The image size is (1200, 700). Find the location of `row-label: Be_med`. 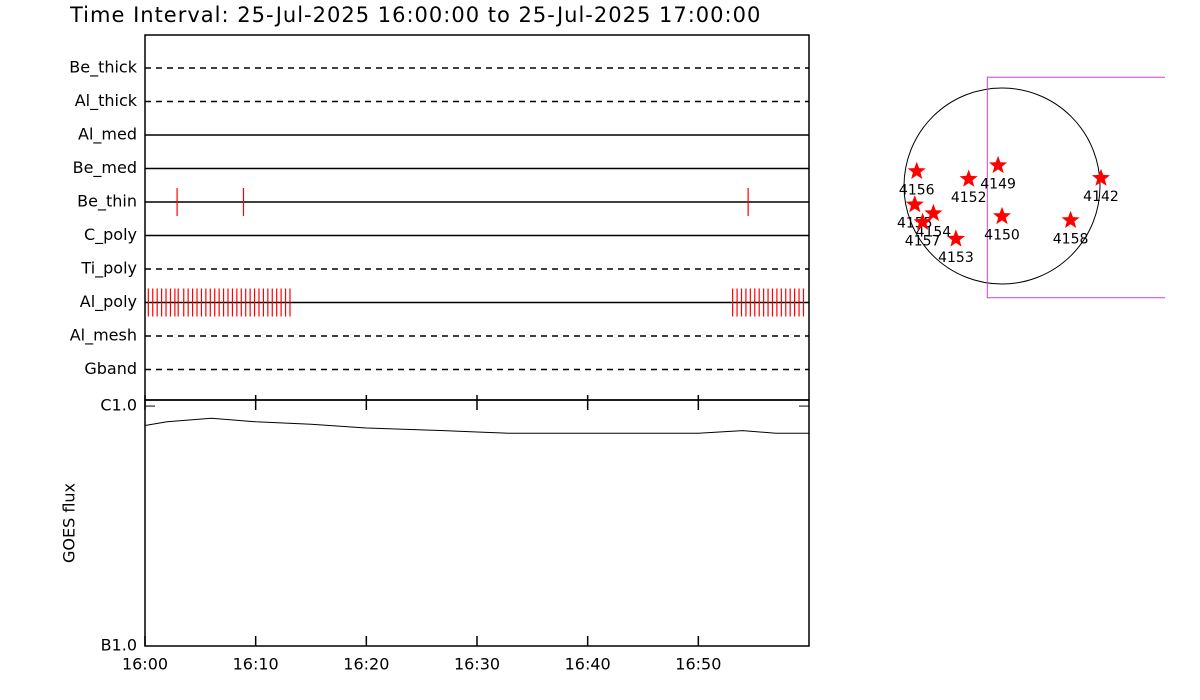

row-label: Be_med is located at coordinates (105, 168).